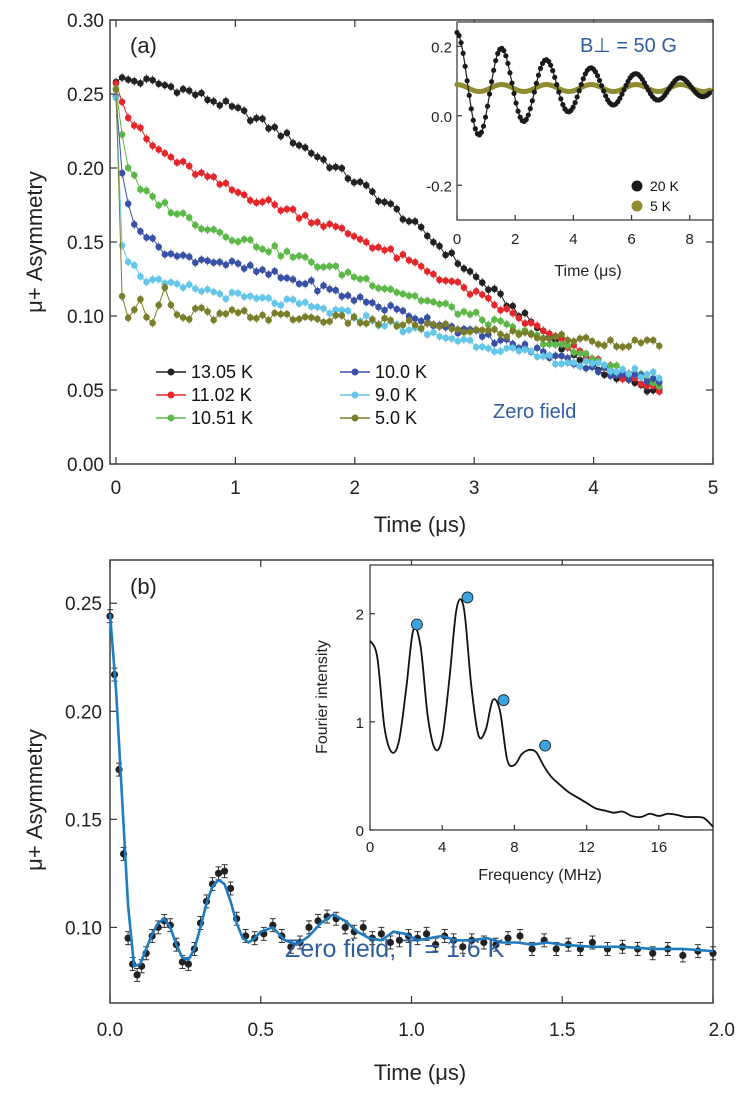 This screenshot has width=748, height=1109. What do you see at coordinates (291, 395) in the screenshot?
I see `panel-a-legend: 13.05 K 11.02 K 10.51 K 10.0 K 9.0 K 5.0 K` at bounding box center [291, 395].